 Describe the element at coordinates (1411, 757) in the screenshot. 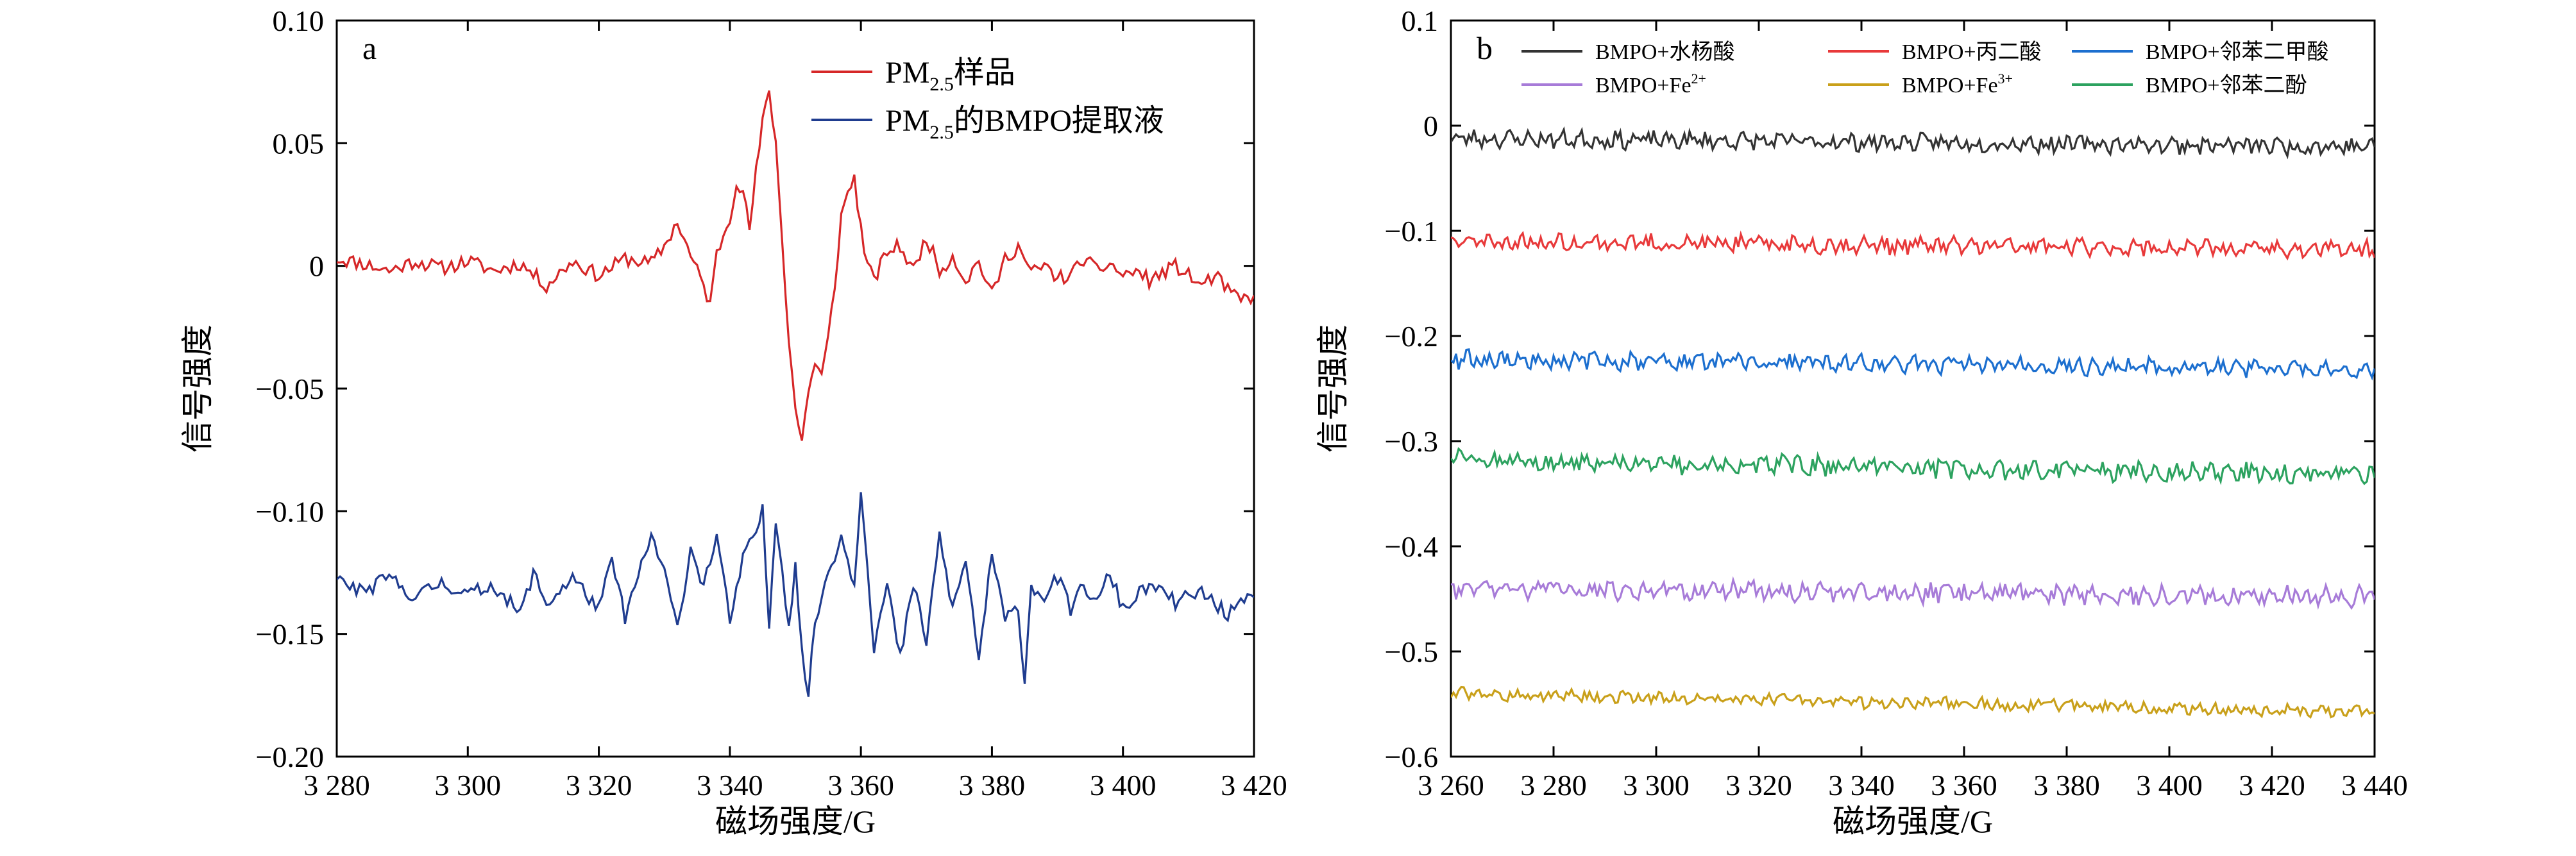

I see `y-tick-label: −0.6` at that location.